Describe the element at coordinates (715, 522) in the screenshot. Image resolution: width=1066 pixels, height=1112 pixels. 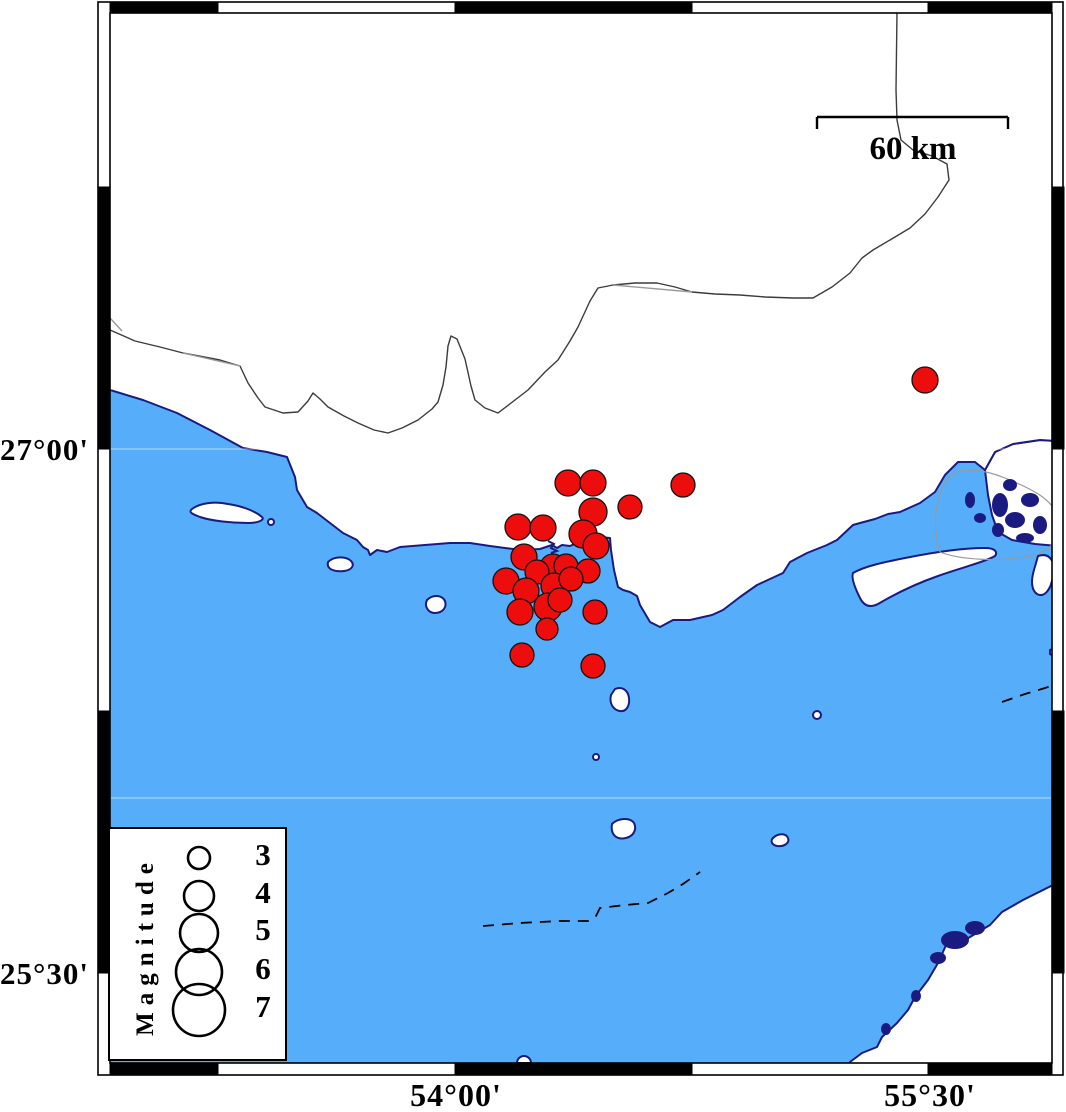
I see `earthquake-markers` at that location.